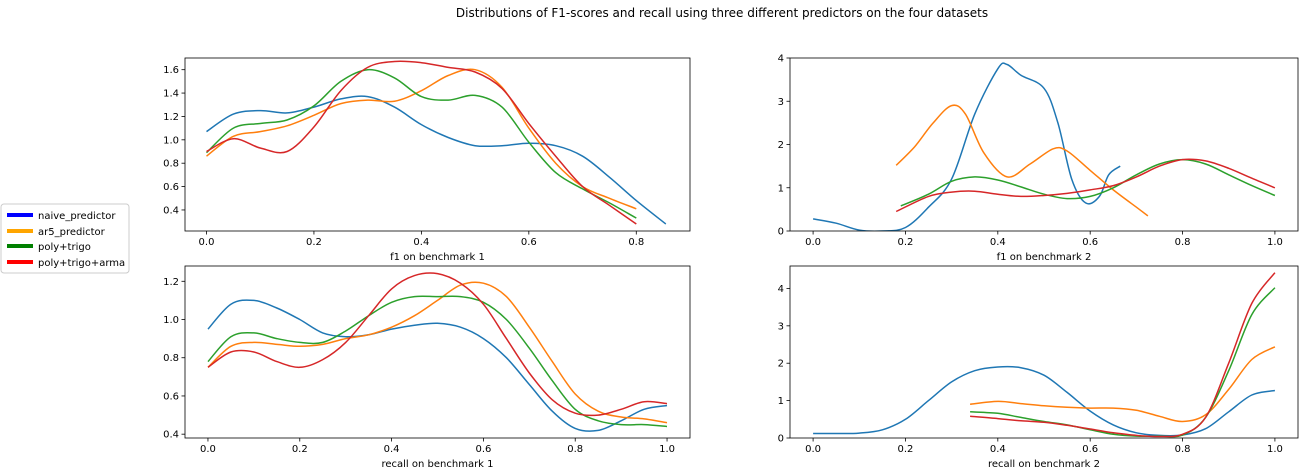  Describe the element at coordinates (1044, 257) in the screenshot. I see `x-axis-label: f1 on benchmark 2` at that location.